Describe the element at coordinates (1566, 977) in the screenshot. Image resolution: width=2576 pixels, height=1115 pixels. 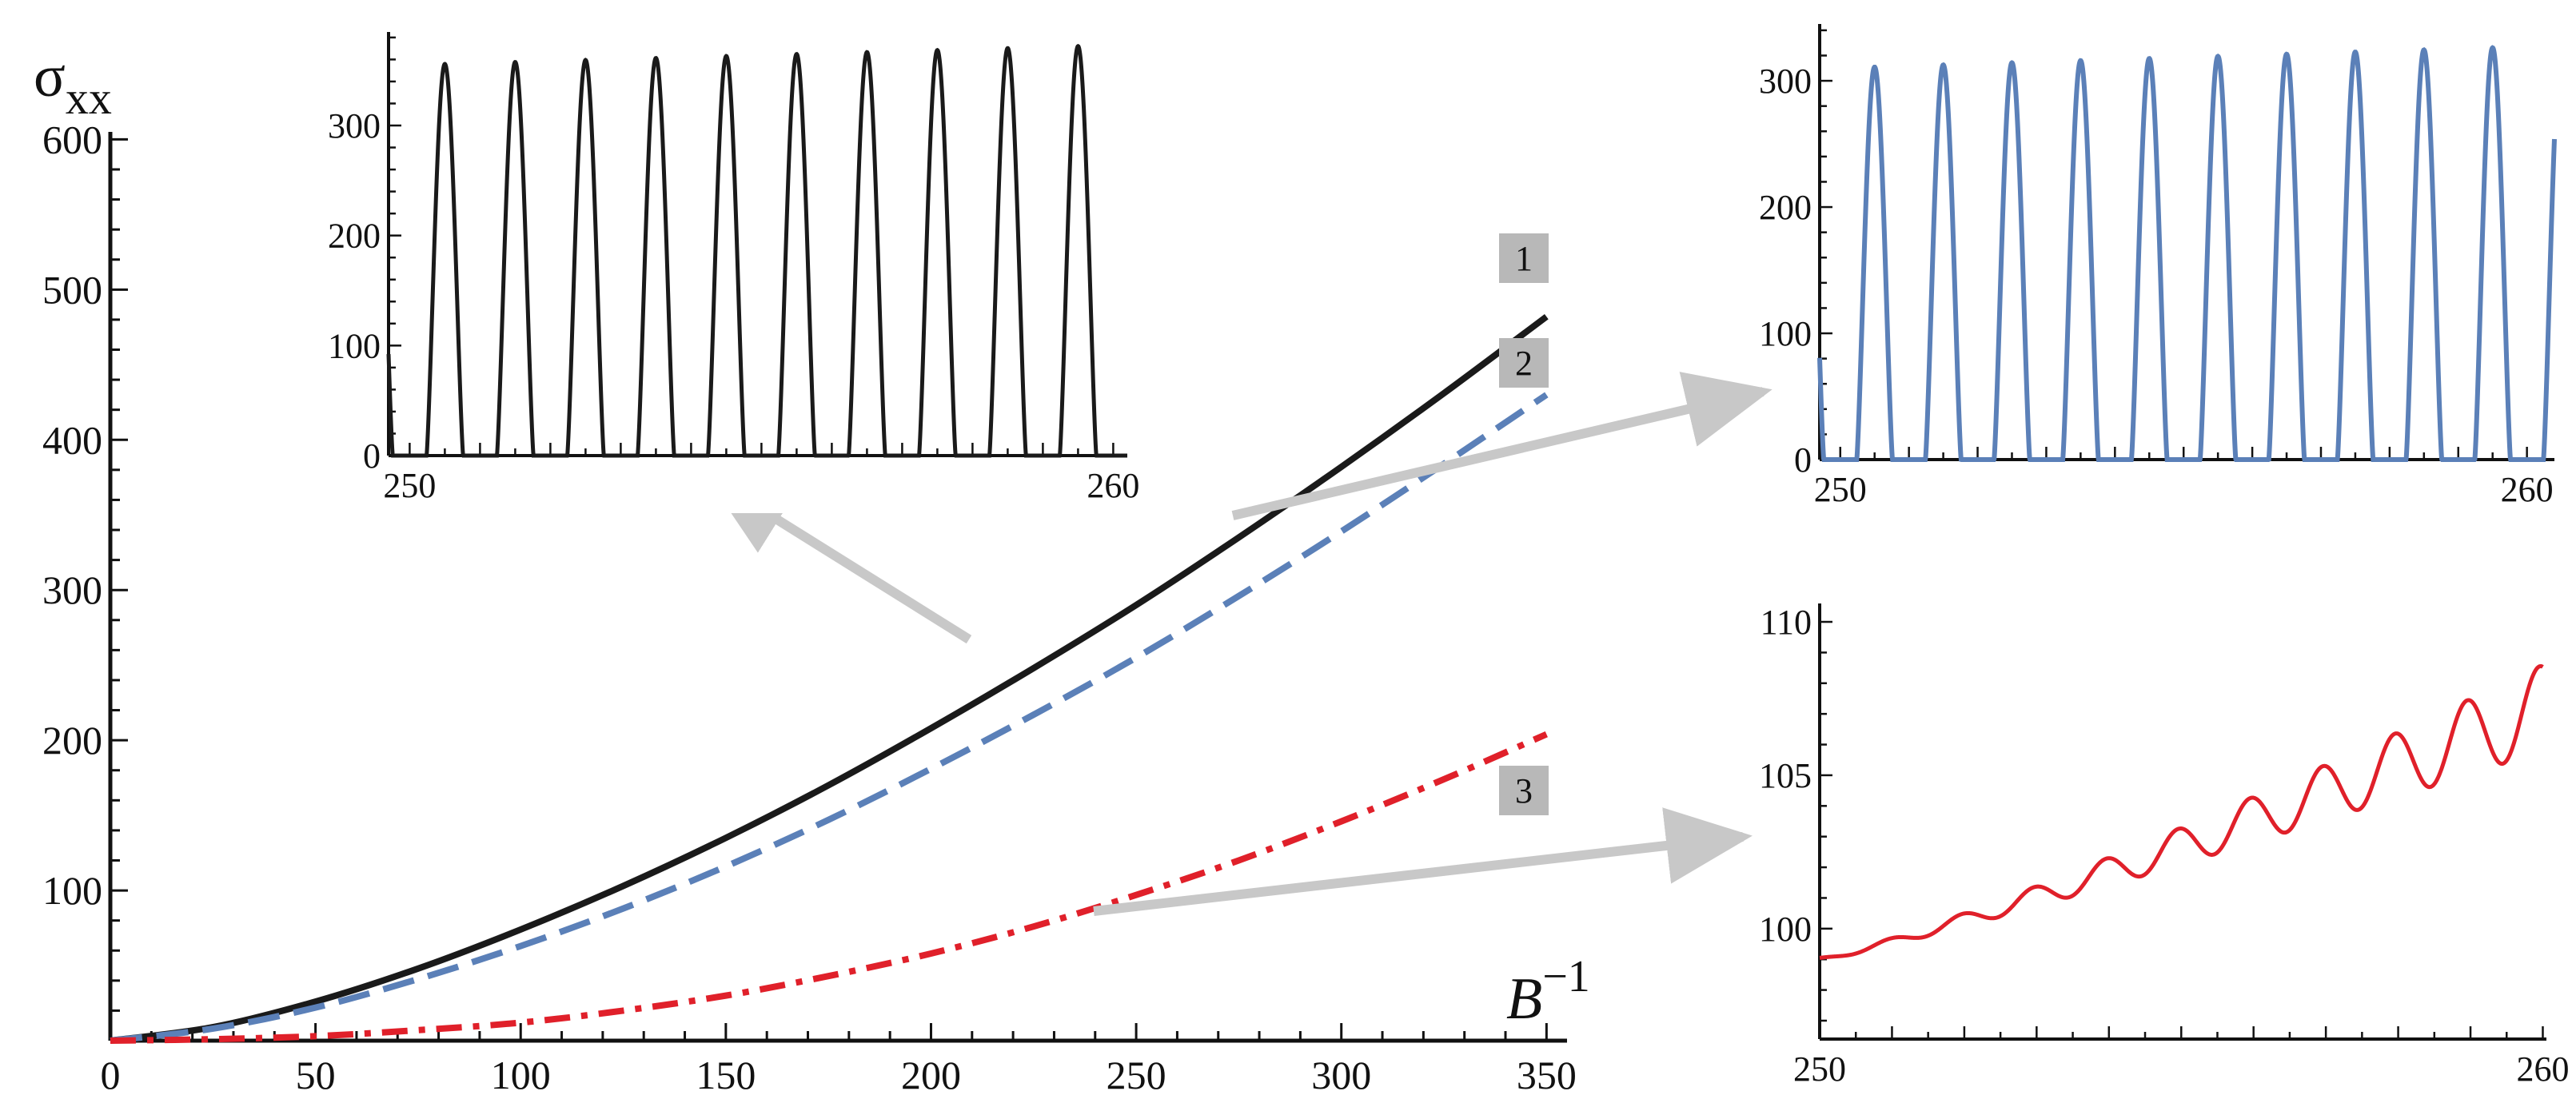
I see `x-axis-title-superscript: −1` at that location.